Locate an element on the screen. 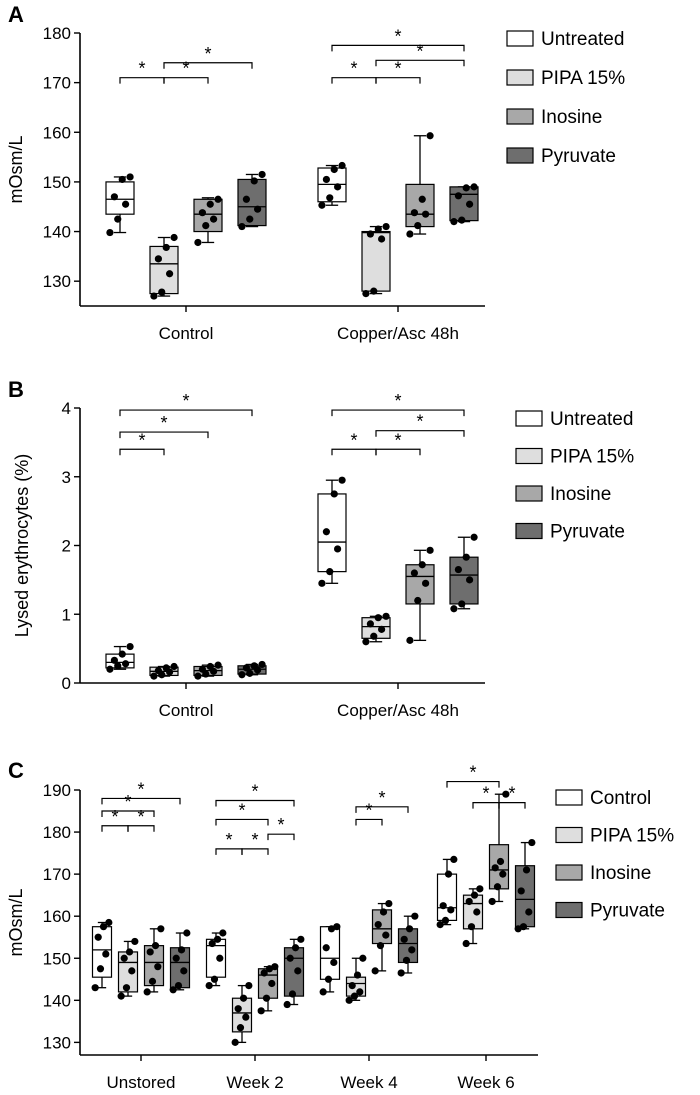  legend-label: Pyruvate is located at coordinates (587, 532).